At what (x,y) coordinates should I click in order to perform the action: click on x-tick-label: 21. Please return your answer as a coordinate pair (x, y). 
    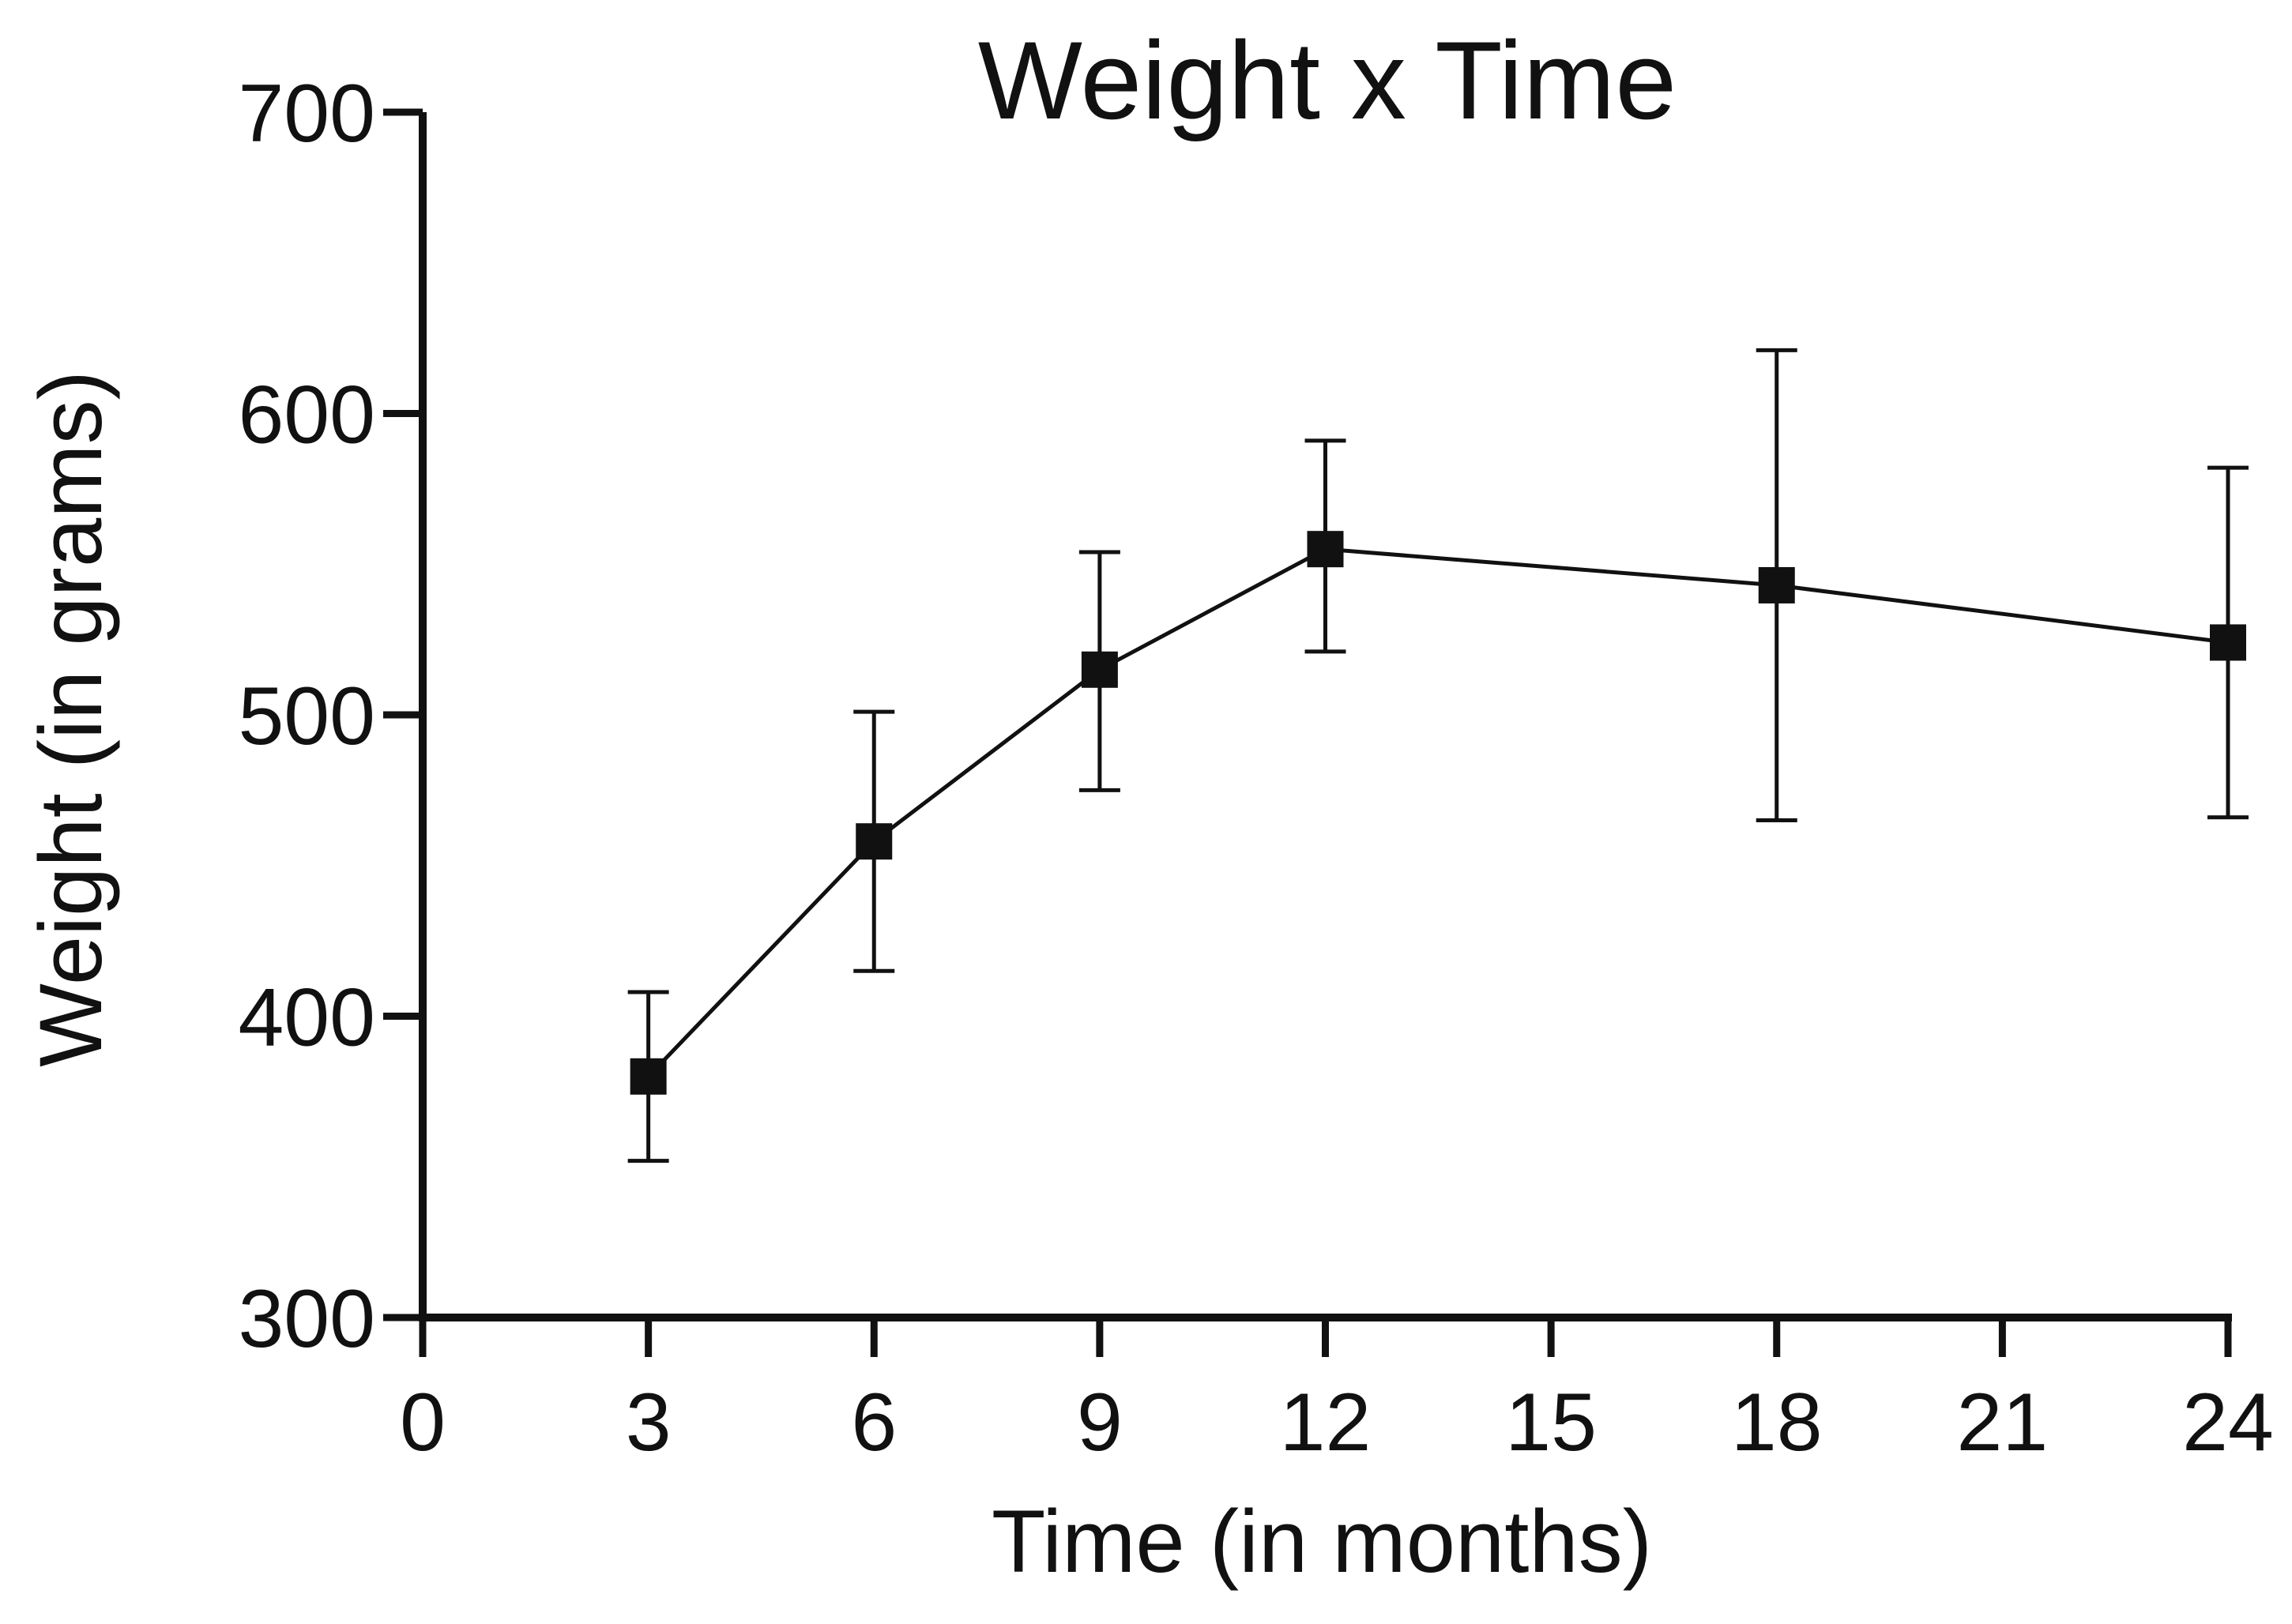
    Looking at the image, I should click on (2003, 1422).